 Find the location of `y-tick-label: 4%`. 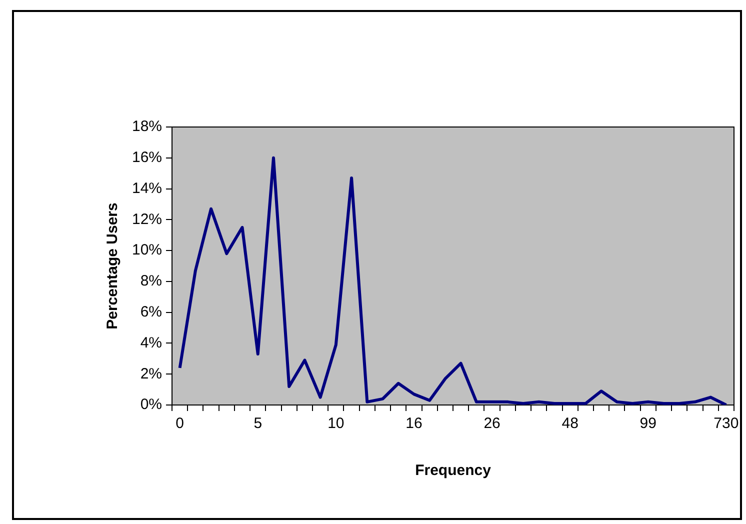

y-tick-label: 4% is located at coordinates (151, 343).